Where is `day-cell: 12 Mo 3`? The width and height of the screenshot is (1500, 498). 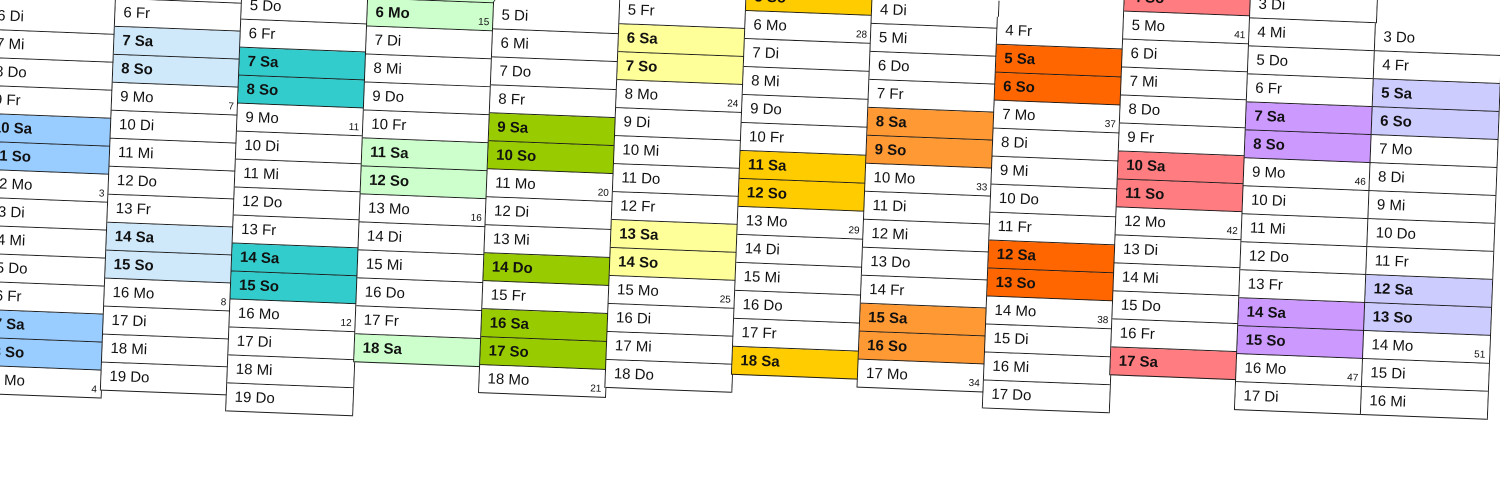
day-cell: 12 Mo 3 is located at coordinates (55, 186).